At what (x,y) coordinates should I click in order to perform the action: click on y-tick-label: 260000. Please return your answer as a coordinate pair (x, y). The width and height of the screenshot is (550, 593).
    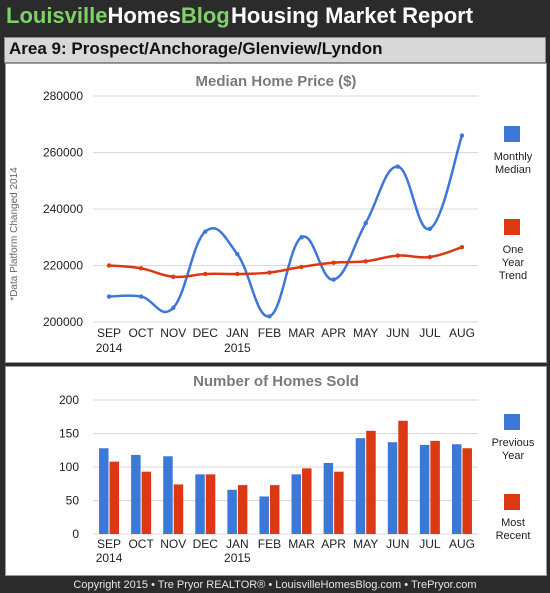
    Looking at the image, I should click on (63, 153).